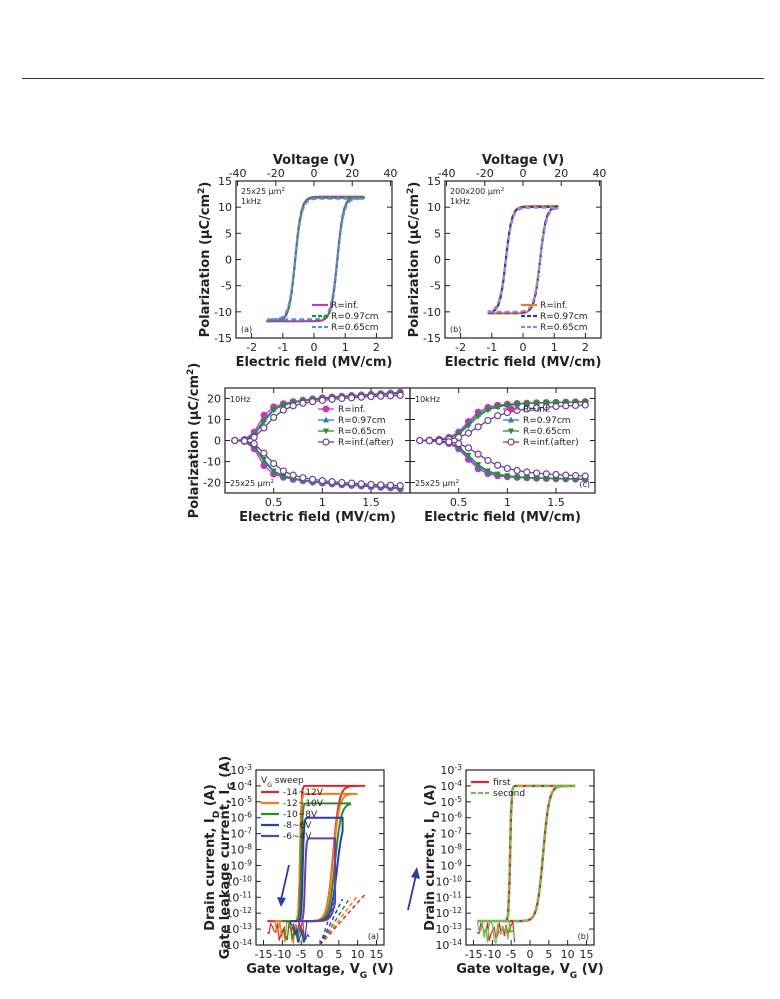  Describe the element at coordinates (376, 347) in the screenshot. I see `x-tick-label: 2` at that location.